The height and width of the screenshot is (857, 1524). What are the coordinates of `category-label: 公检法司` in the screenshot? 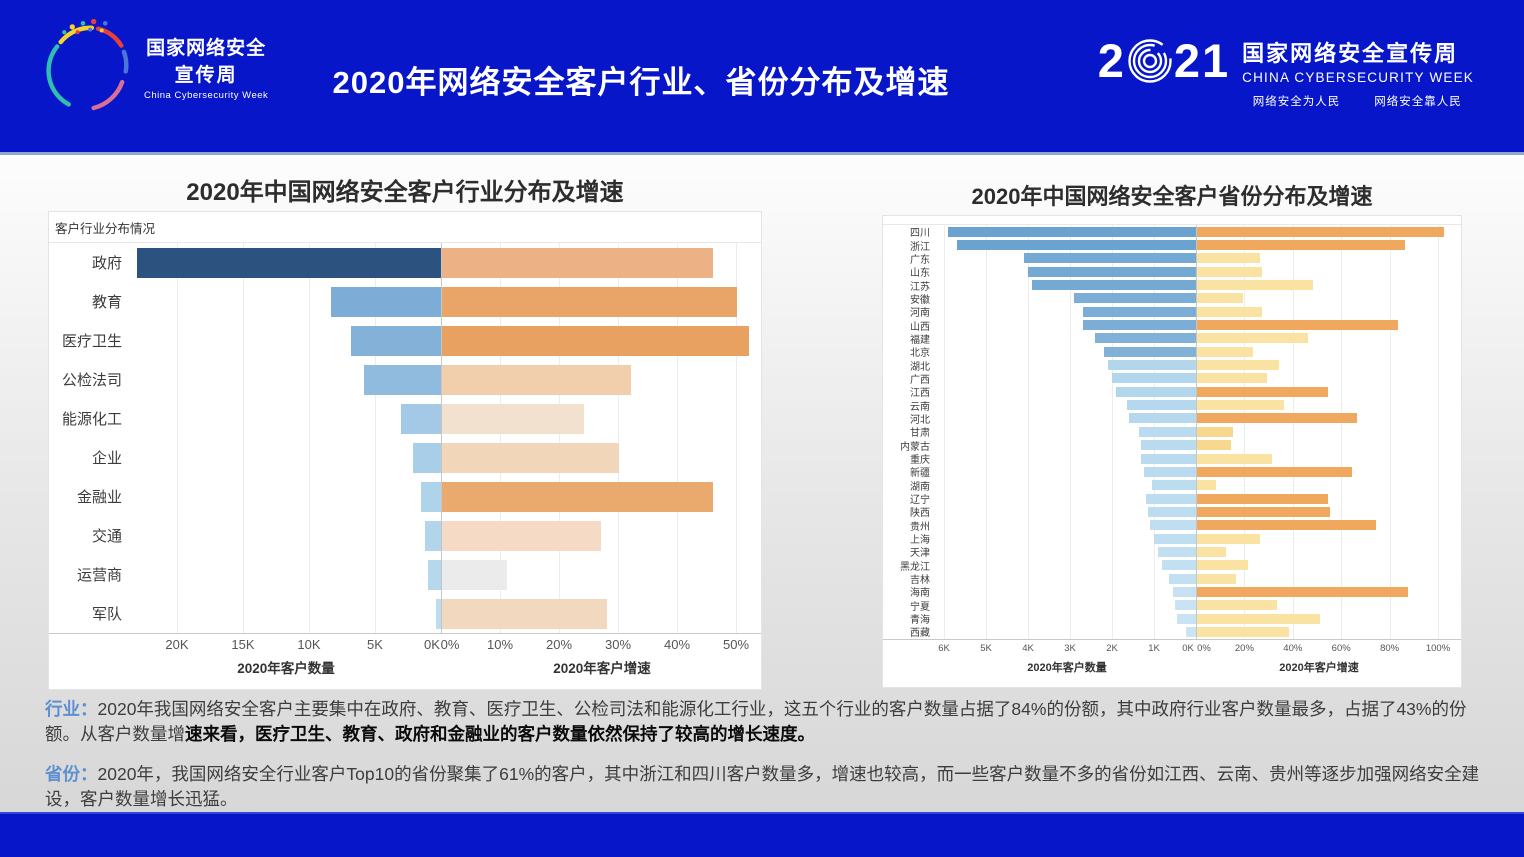 It's located at (91, 380).